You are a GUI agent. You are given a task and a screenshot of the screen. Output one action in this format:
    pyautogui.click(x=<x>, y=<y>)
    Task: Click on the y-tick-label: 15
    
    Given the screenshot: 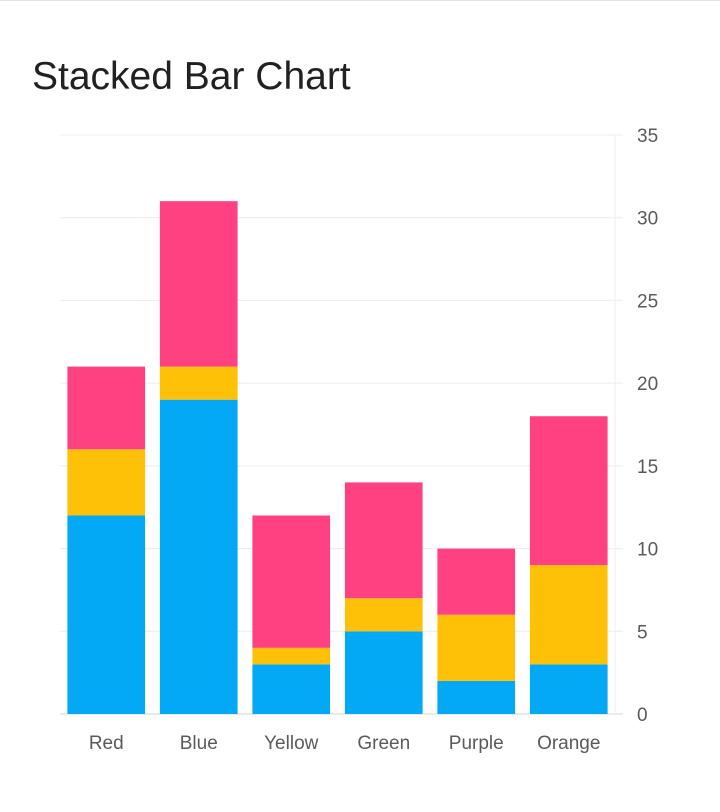 What is the action you would take?
    pyautogui.click(x=647, y=467)
    